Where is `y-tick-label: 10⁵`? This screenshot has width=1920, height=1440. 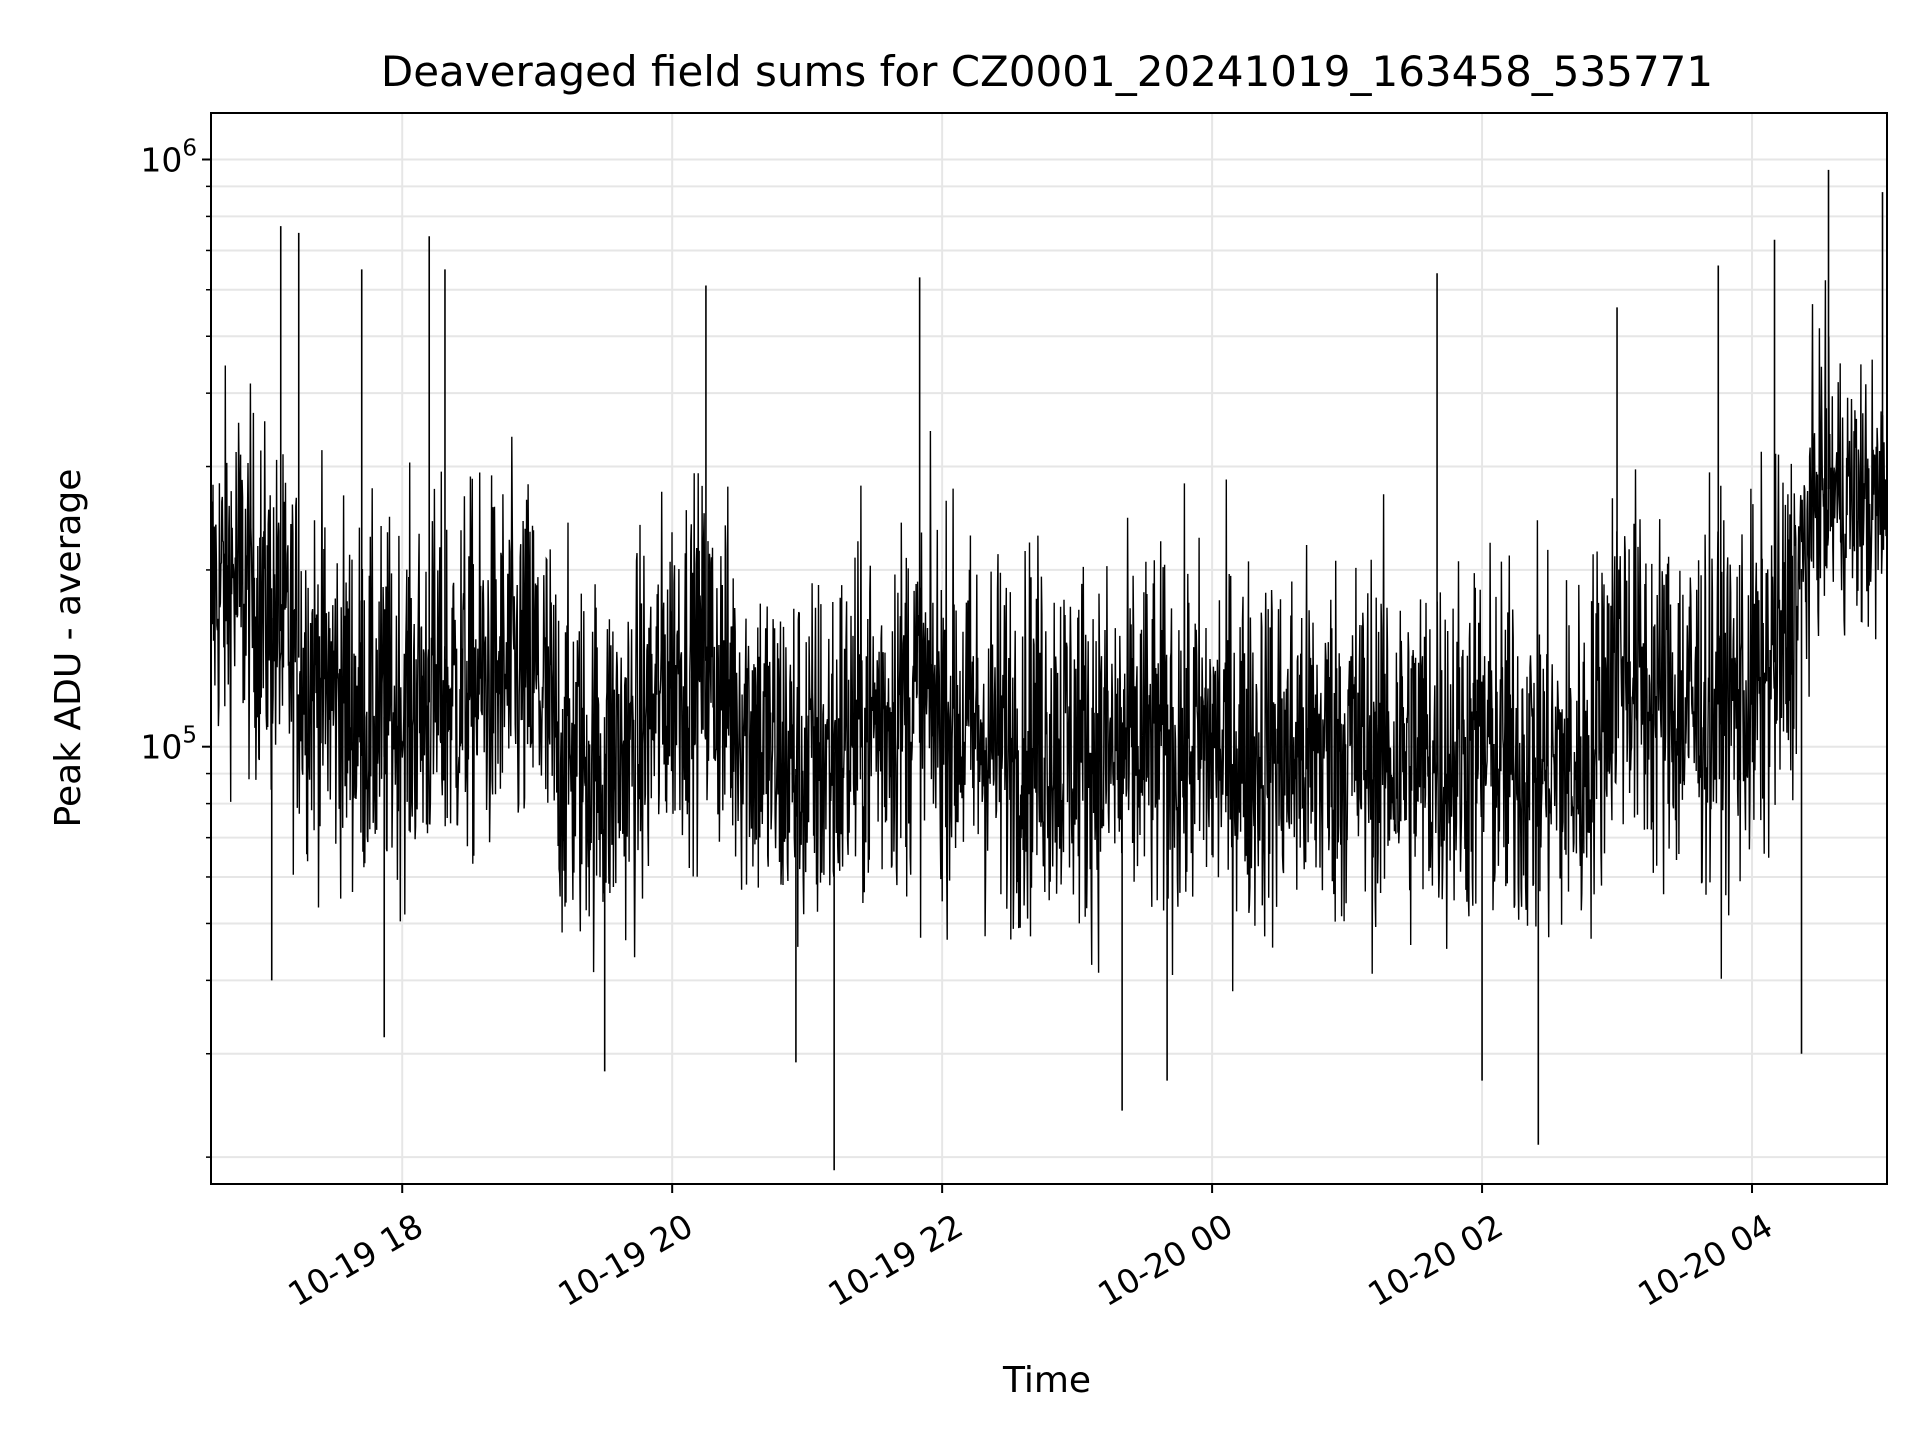
y-tick-label: 10⁵ is located at coordinates (168, 745).